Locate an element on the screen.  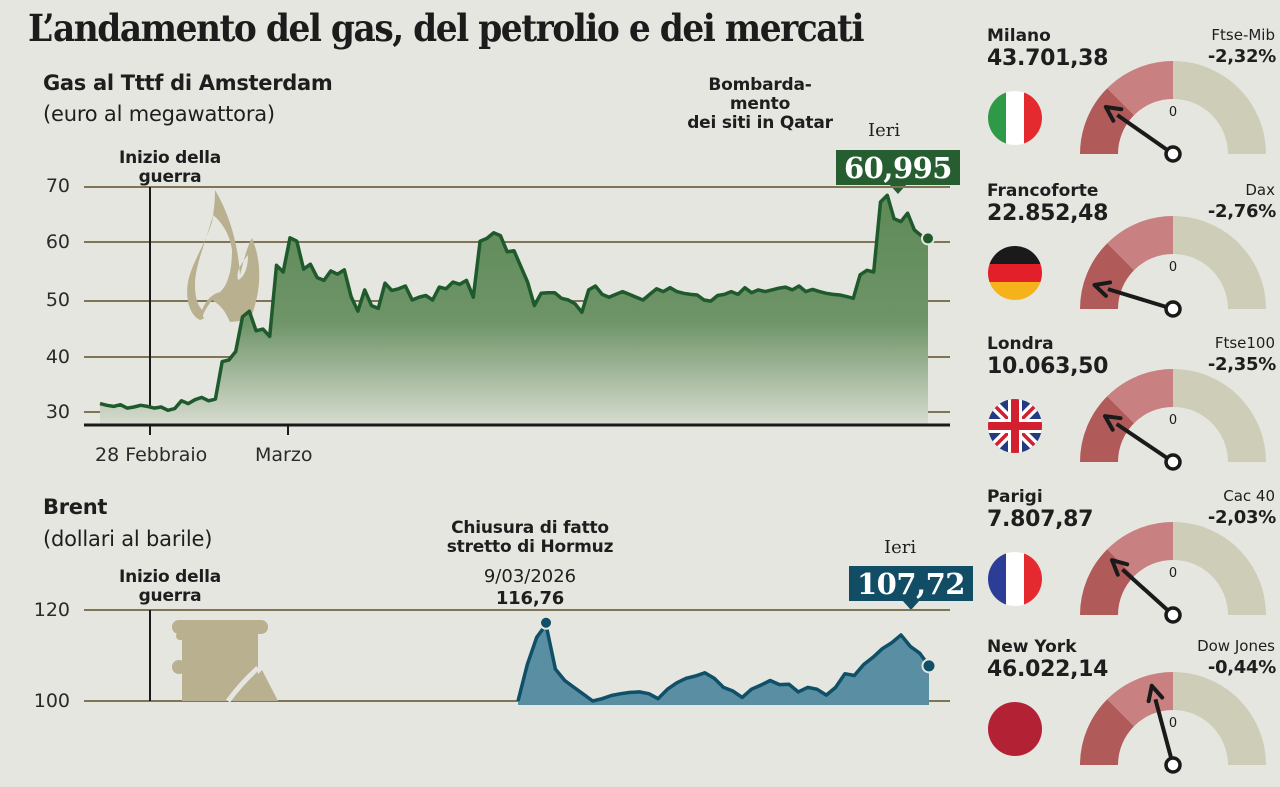
brent-war-annotation: Inizio della guerra is located at coordinates (170, 587).